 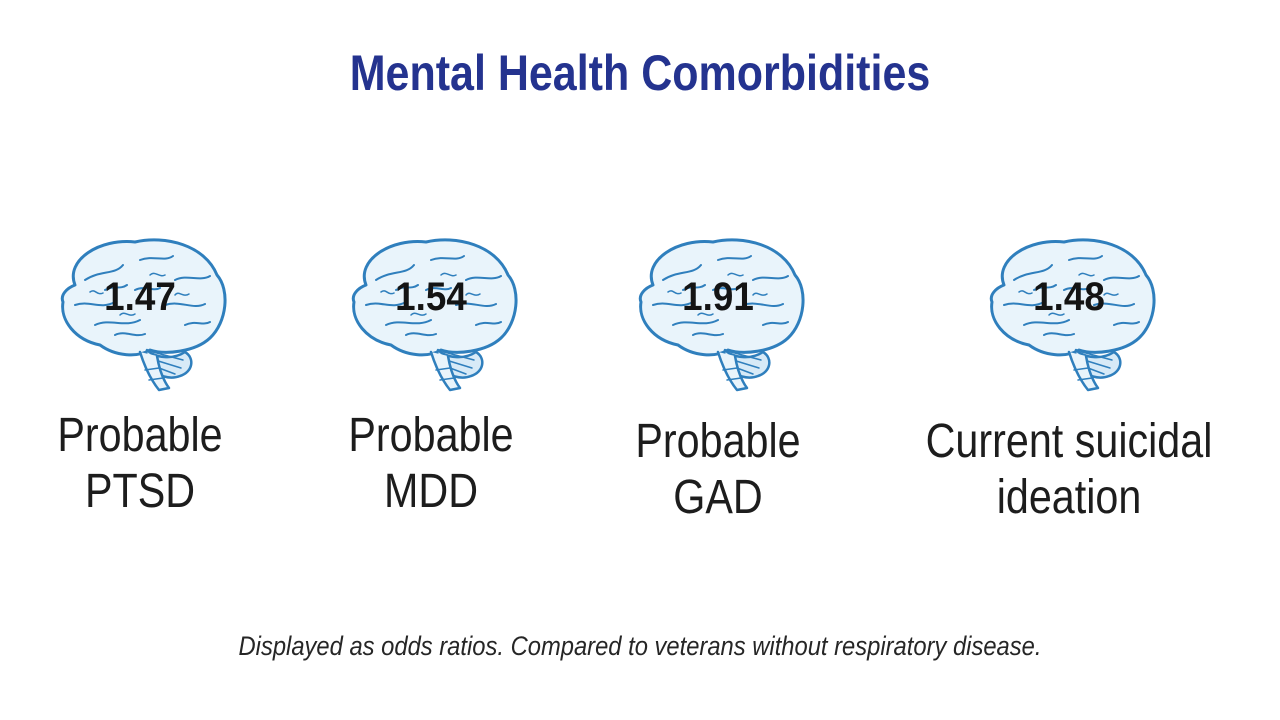 I want to click on comorbidity-item-gad: 1.91 Probable GAD, so click(x=718, y=390).